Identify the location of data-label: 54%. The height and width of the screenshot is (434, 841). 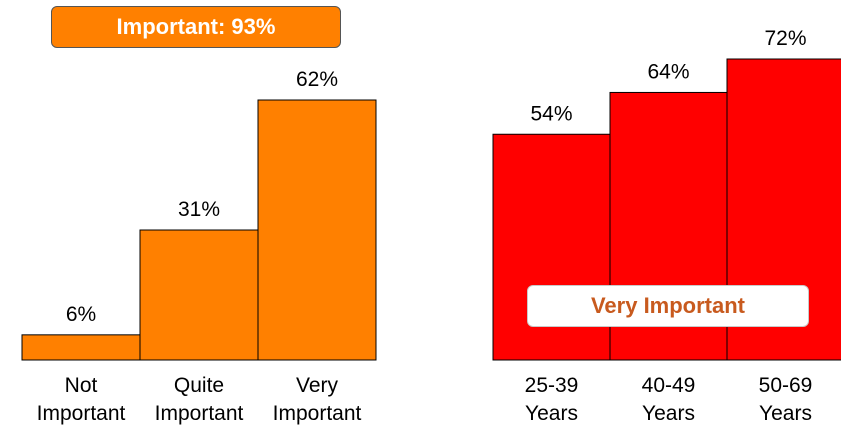
(551, 113).